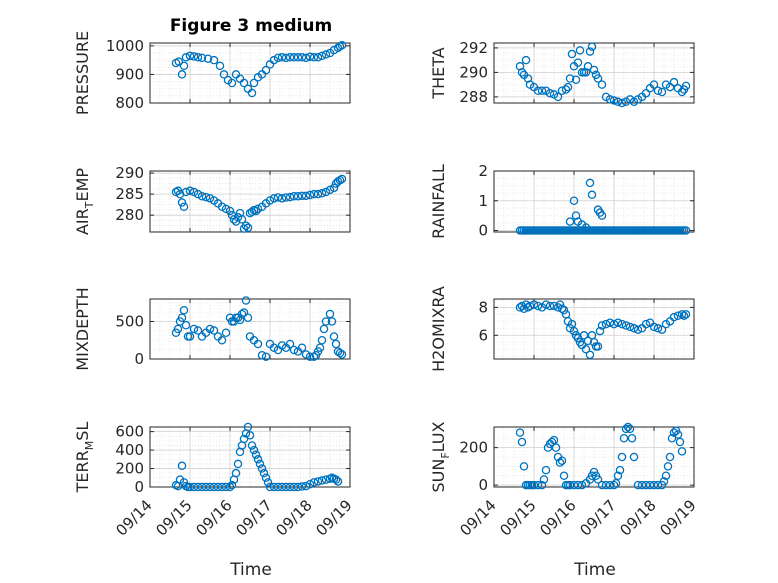 The image size is (778, 583). What do you see at coordinates (250, 570) in the screenshot?
I see `x-axis-label-left: Time` at bounding box center [250, 570].